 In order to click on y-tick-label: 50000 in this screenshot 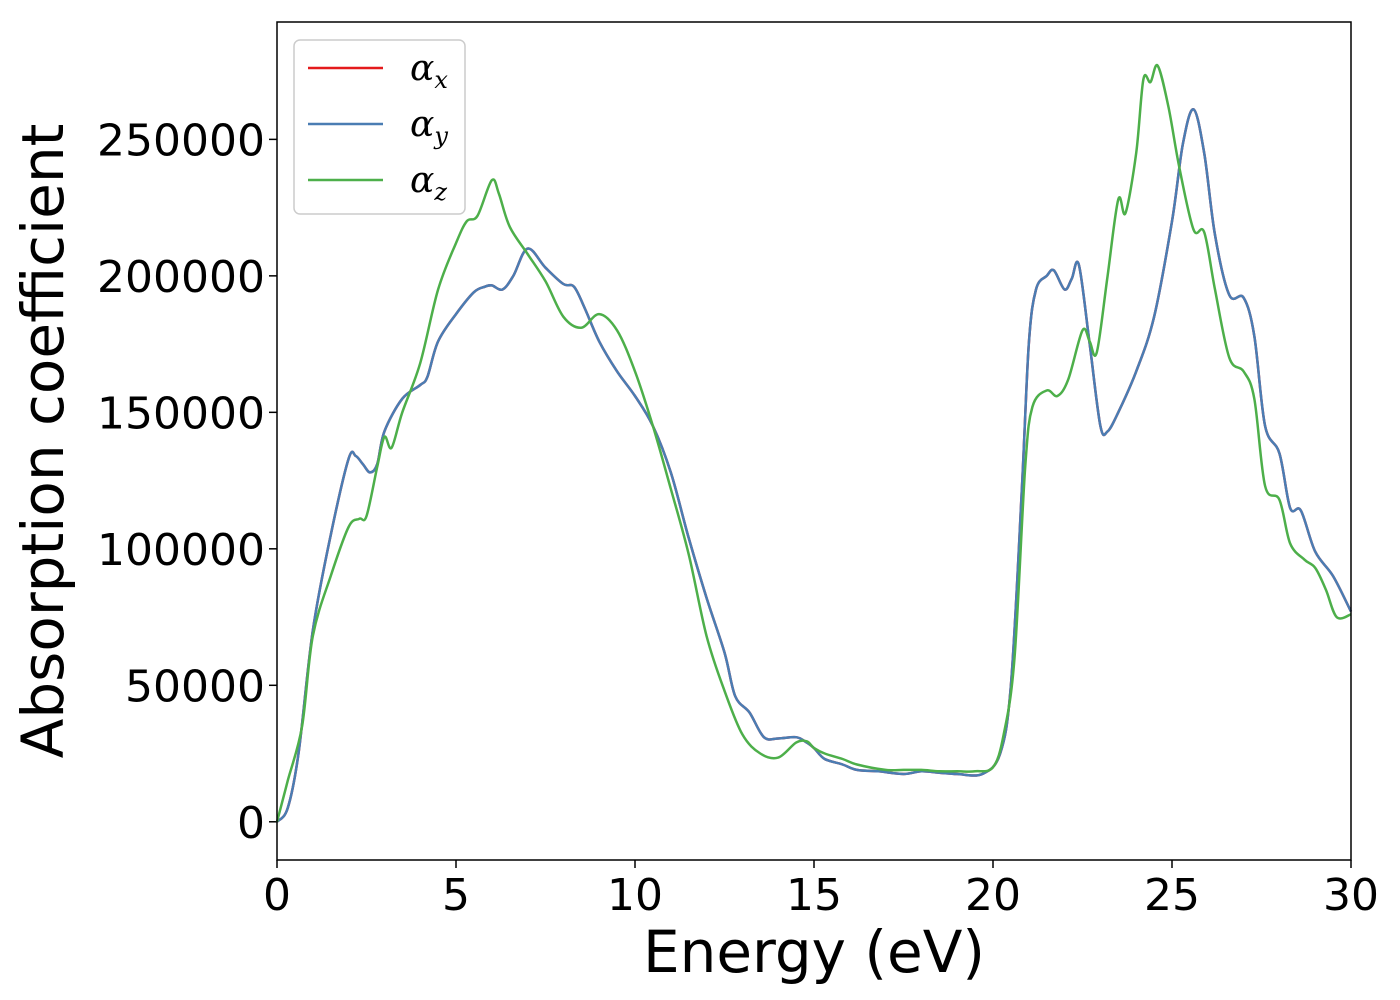, I will do `click(195, 686)`.